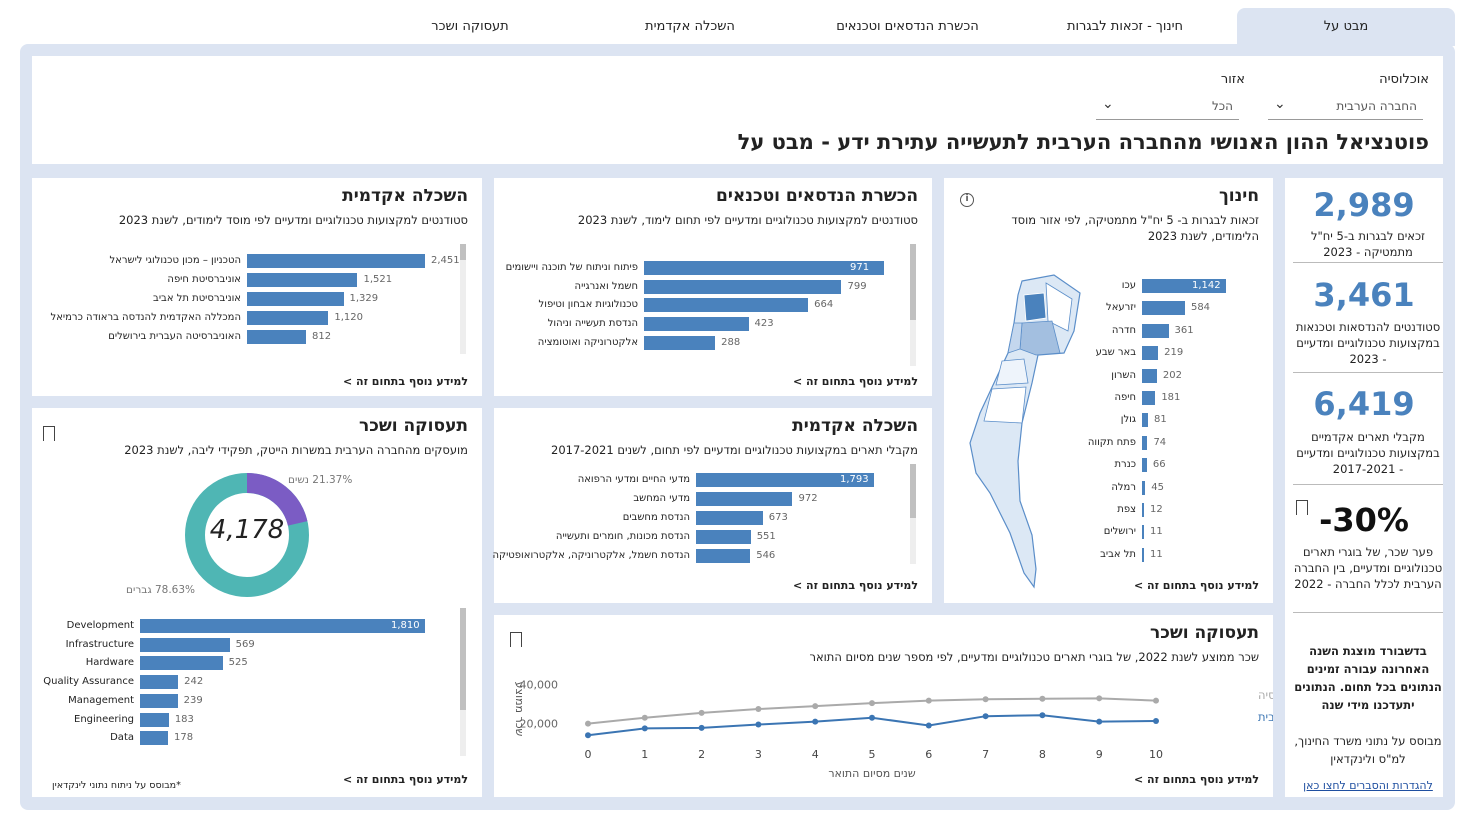  What do you see at coordinates (690, 26) in the screenshot?
I see `tab-academic: השכלה אקדמית` at bounding box center [690, 26].